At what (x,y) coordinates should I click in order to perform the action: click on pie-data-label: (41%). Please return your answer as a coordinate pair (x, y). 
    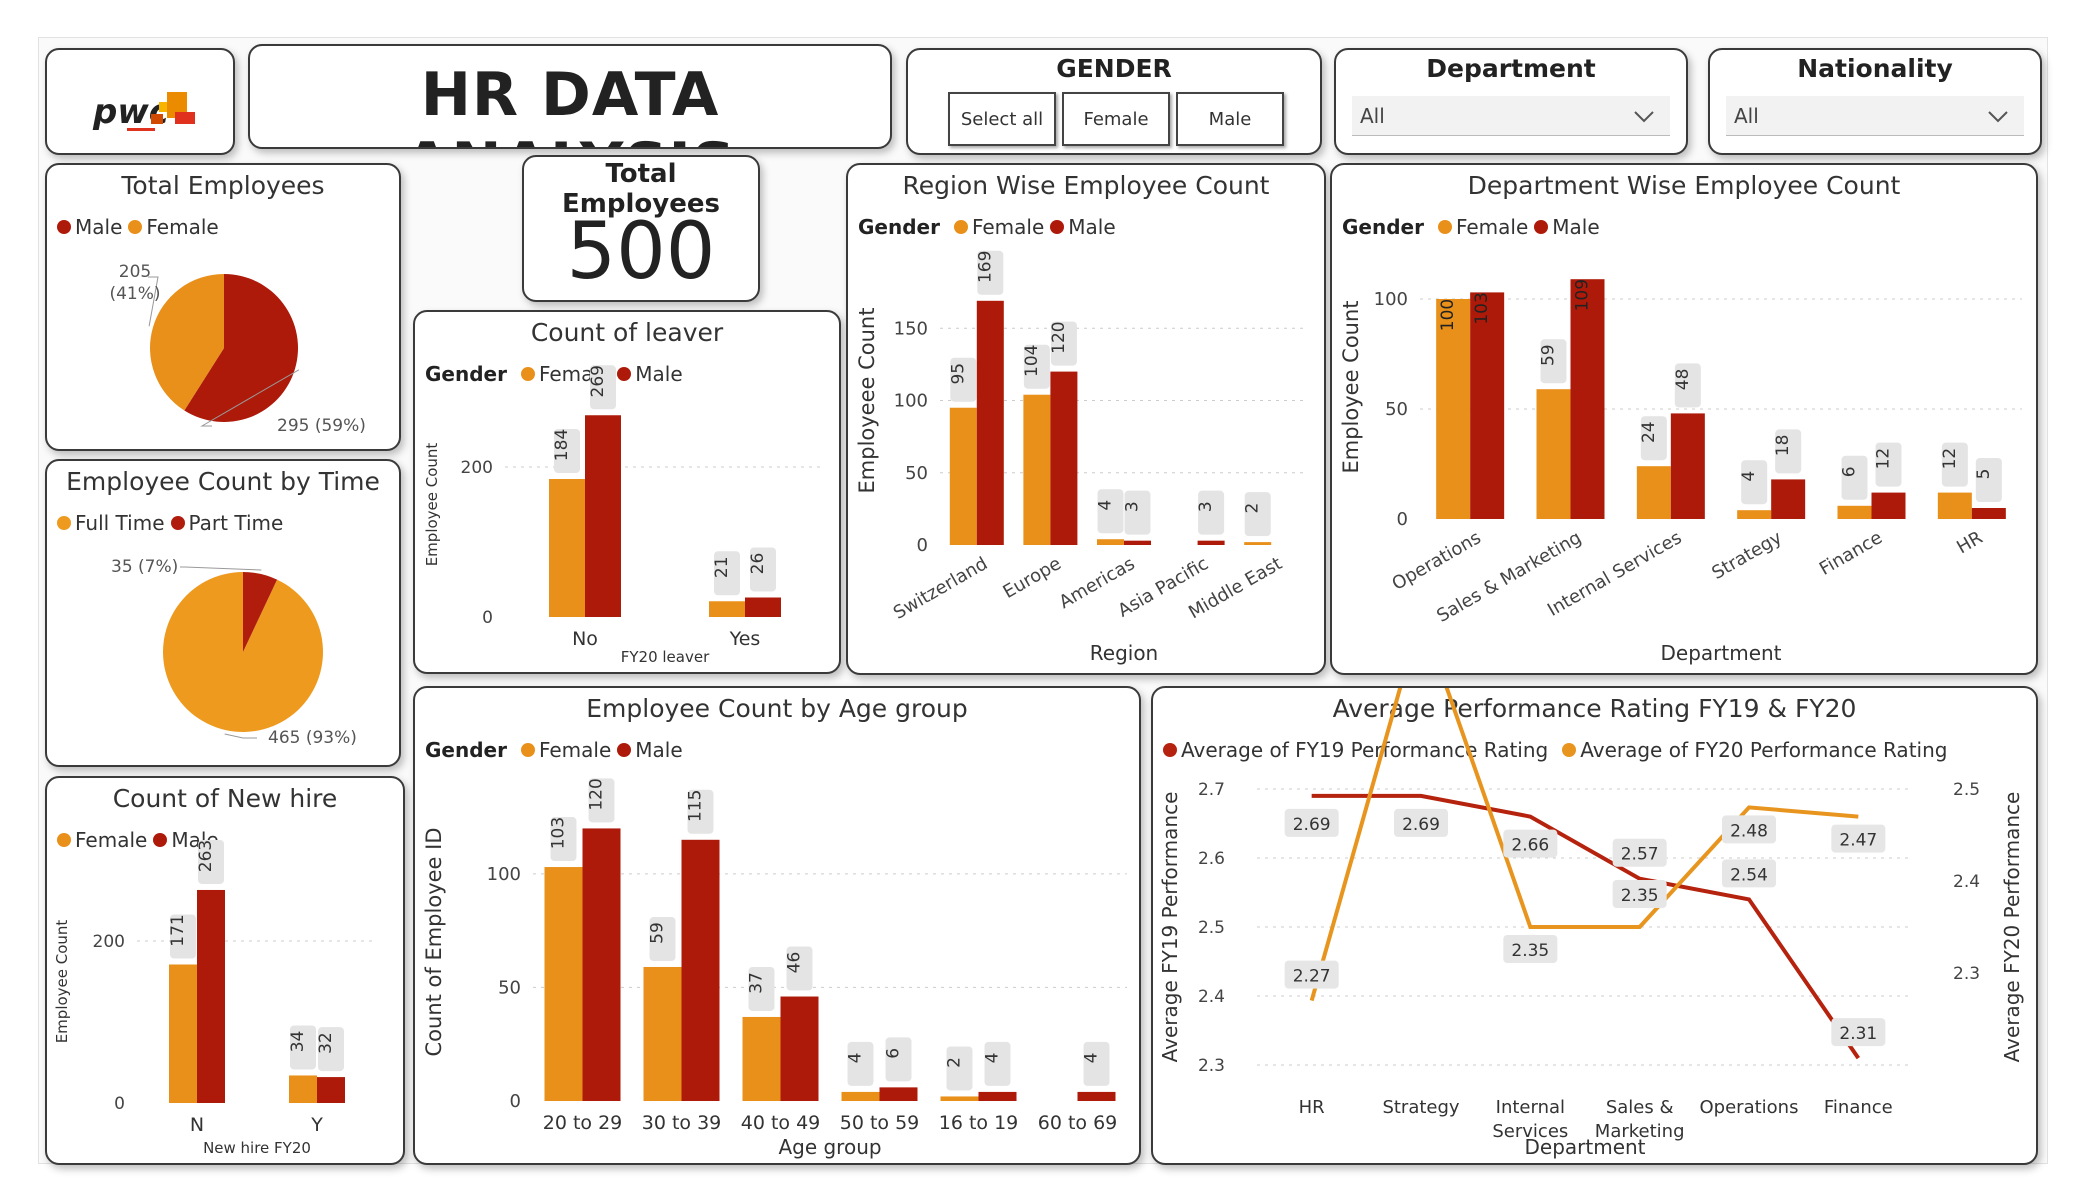
    Looking at the image, I should click on (134, 294).